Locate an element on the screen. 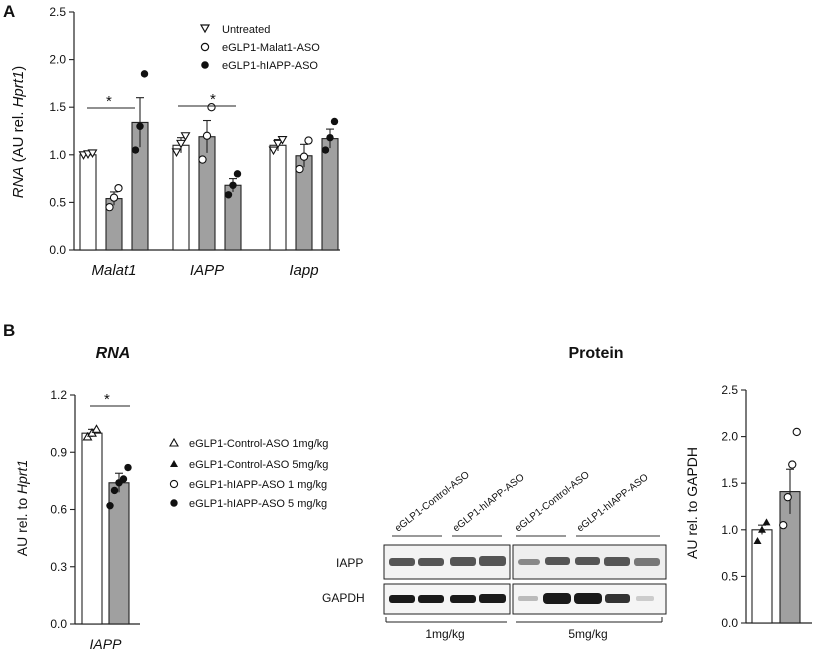 Image resolution: width=823 pixels, height=649 pixels. panel-a-ytick-label: 2.5 is located at coordinates (57, 12).